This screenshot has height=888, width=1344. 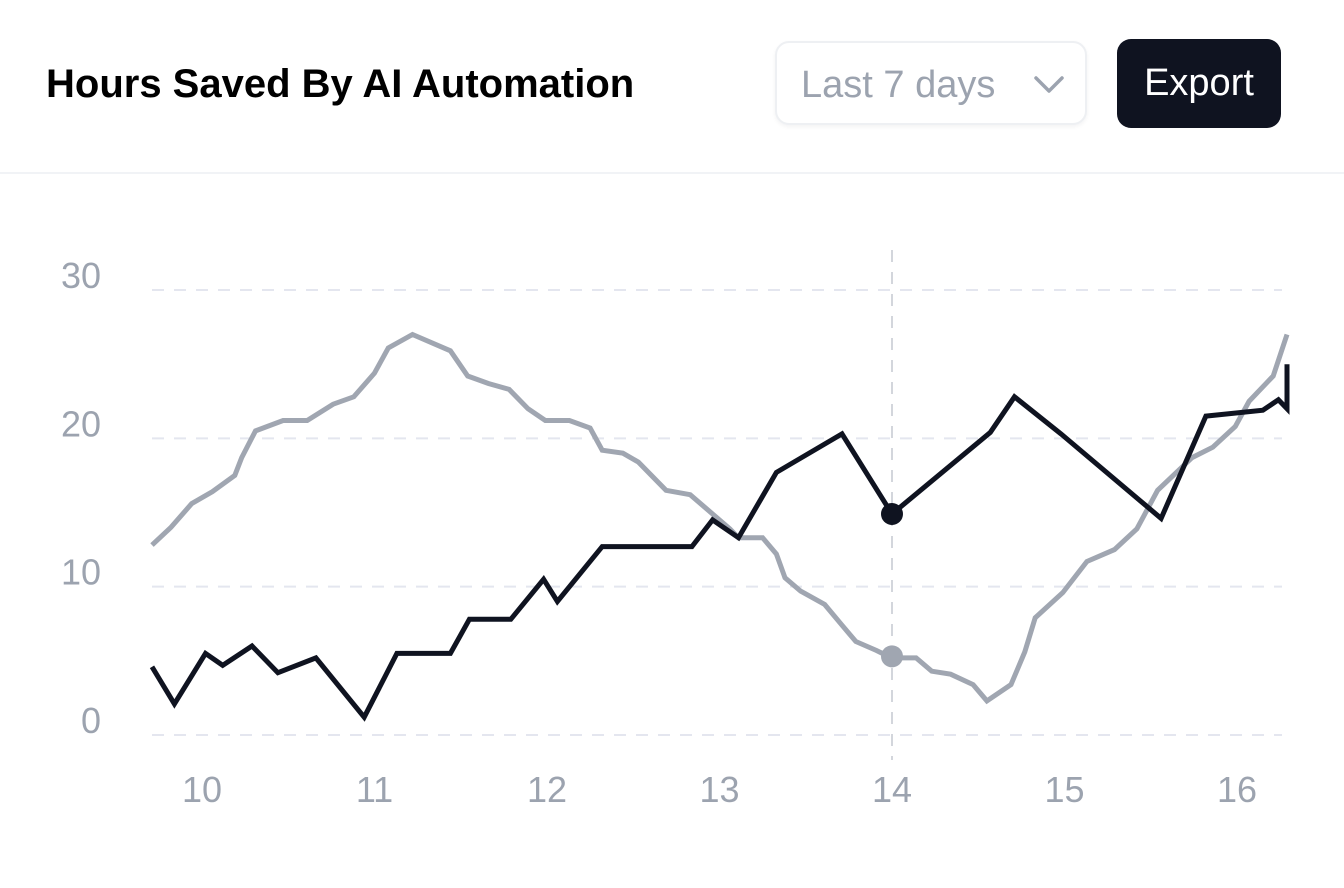 What do you see at coordinates (81, 423) in the screenshot?
I see `y-tick-label: 20` at bounding box center [81, 423].